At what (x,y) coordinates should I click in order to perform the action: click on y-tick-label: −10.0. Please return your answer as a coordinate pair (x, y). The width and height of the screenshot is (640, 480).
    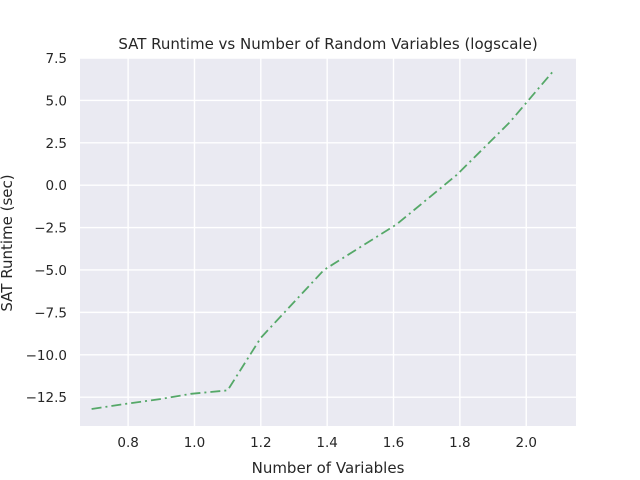
    Looking at the image, I should click on (46, 356).